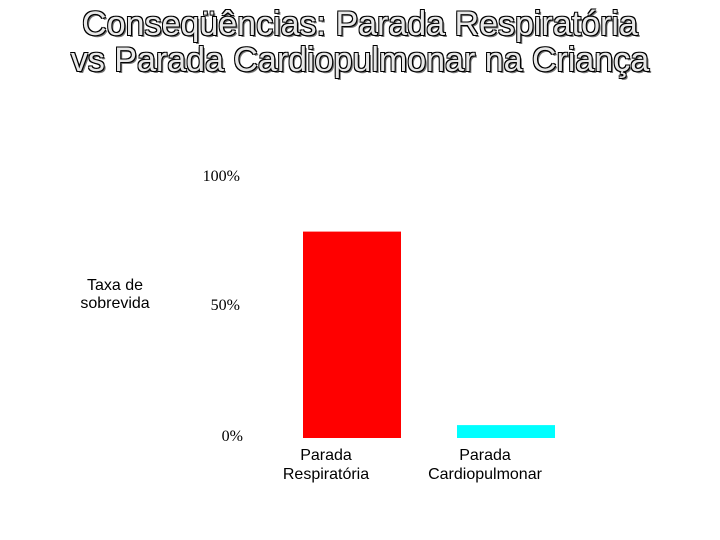 The image size is (720, 540). Describe the element at coordinates (326, 474) in the screenshot. I see `x-tick-line: Respiratória` at that location.